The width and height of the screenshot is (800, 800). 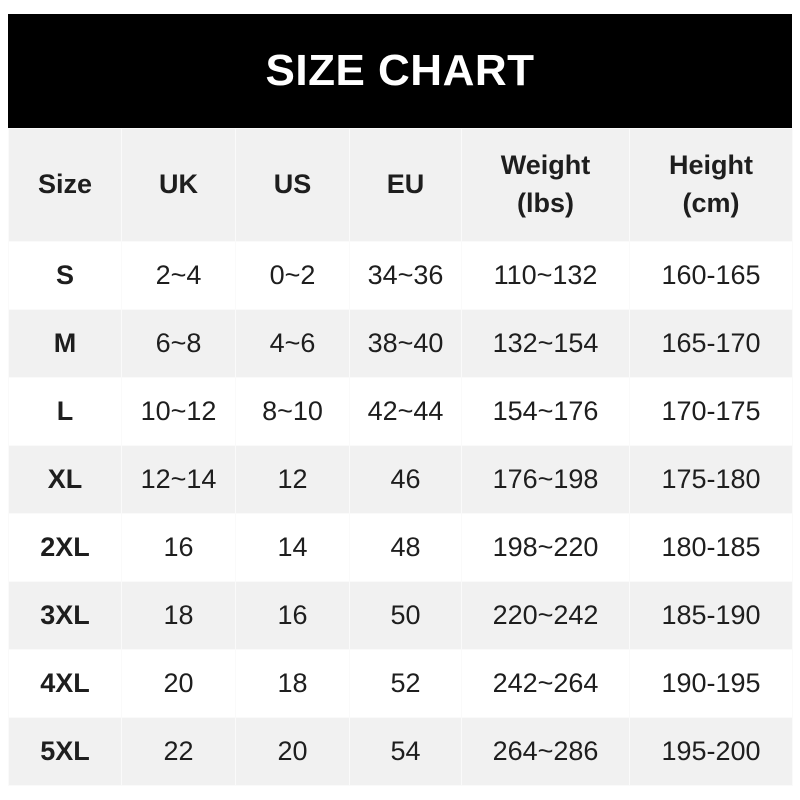 What do you see at coordinates (405, 615) in the screenshot?
I see `table-cell: 50` at bounding box center [405, 615].